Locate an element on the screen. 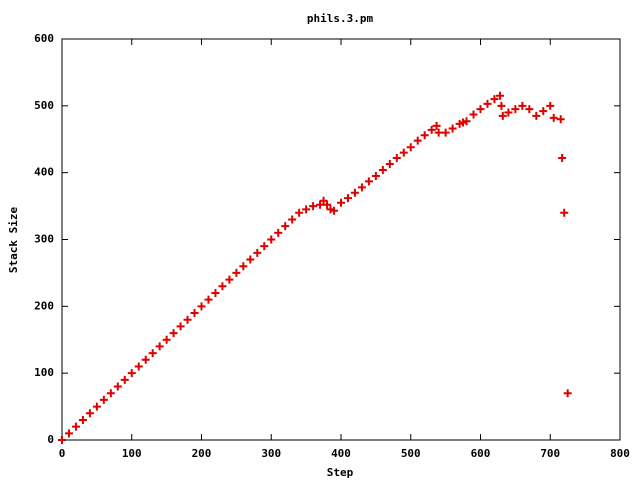 This screenshot has width=640, height=480. x-tick-label: 400 is located at coordinates (341, 453).